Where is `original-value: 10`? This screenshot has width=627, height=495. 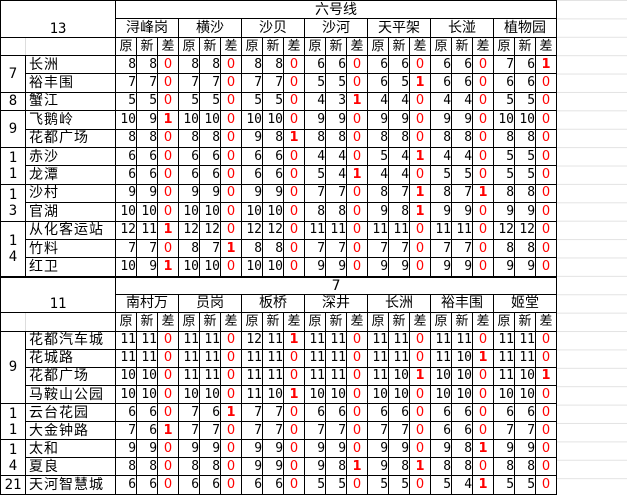 original-value: 10 is located at coordinates (252, 212).